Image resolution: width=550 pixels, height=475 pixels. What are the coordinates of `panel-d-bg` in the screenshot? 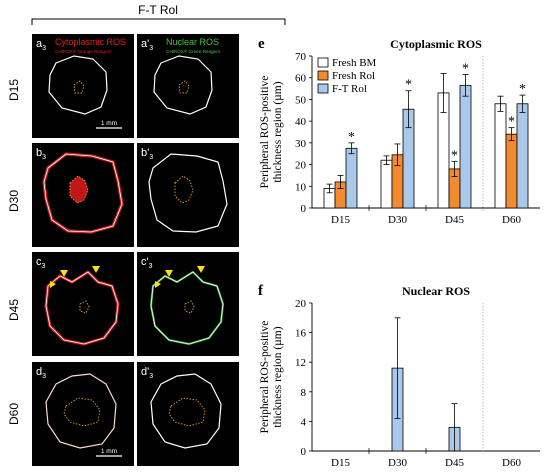 It's located at (83, 414).